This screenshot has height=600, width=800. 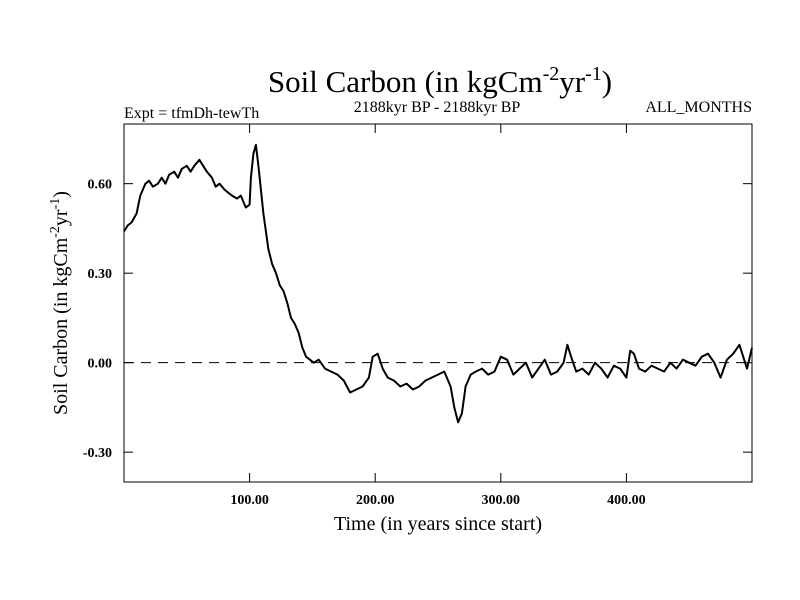 What do you see at coordinates (607, 81) in the screenshot?
I see `chart-title-end: )` at bounding box center [607, 81].